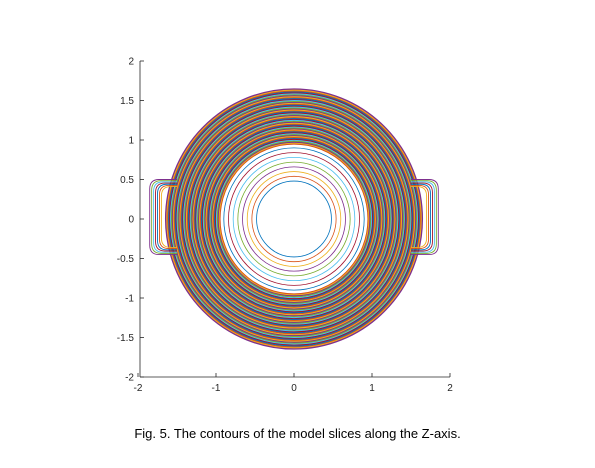  What do you see at coordinates (138, 388) in the screenshot?
I see `x-tick-label: -2` at bounding box center [138, 388].